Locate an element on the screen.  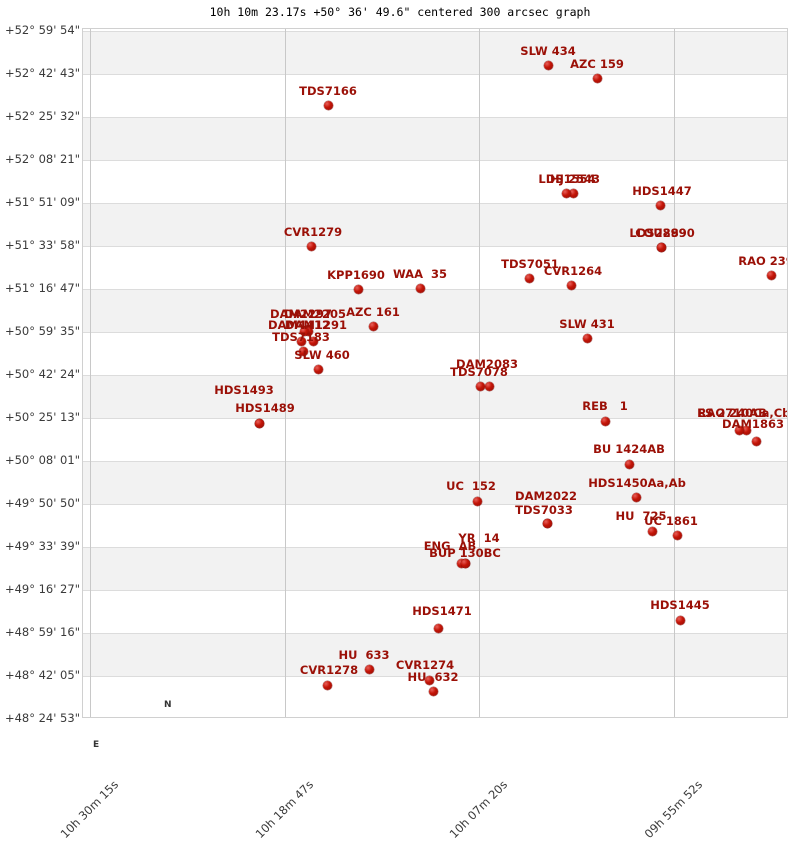
star-label: KPP1690 is located at coordinates (356, 275).